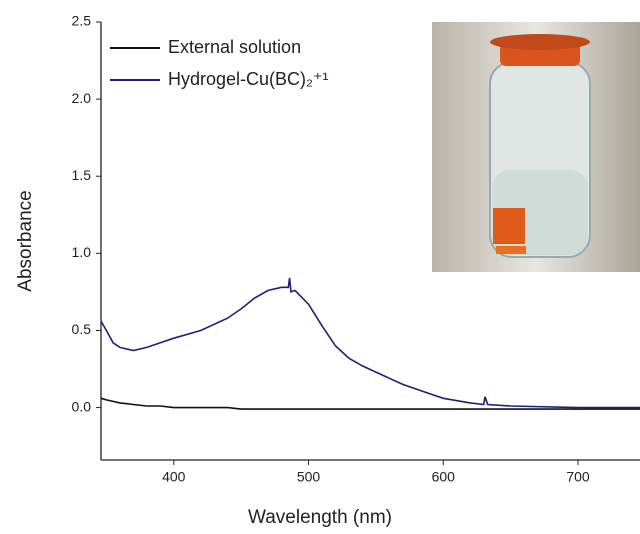 The width and height of the screenshot is (640, 534). I want to click on y-tick-label: 0.5, so click(82, 329).